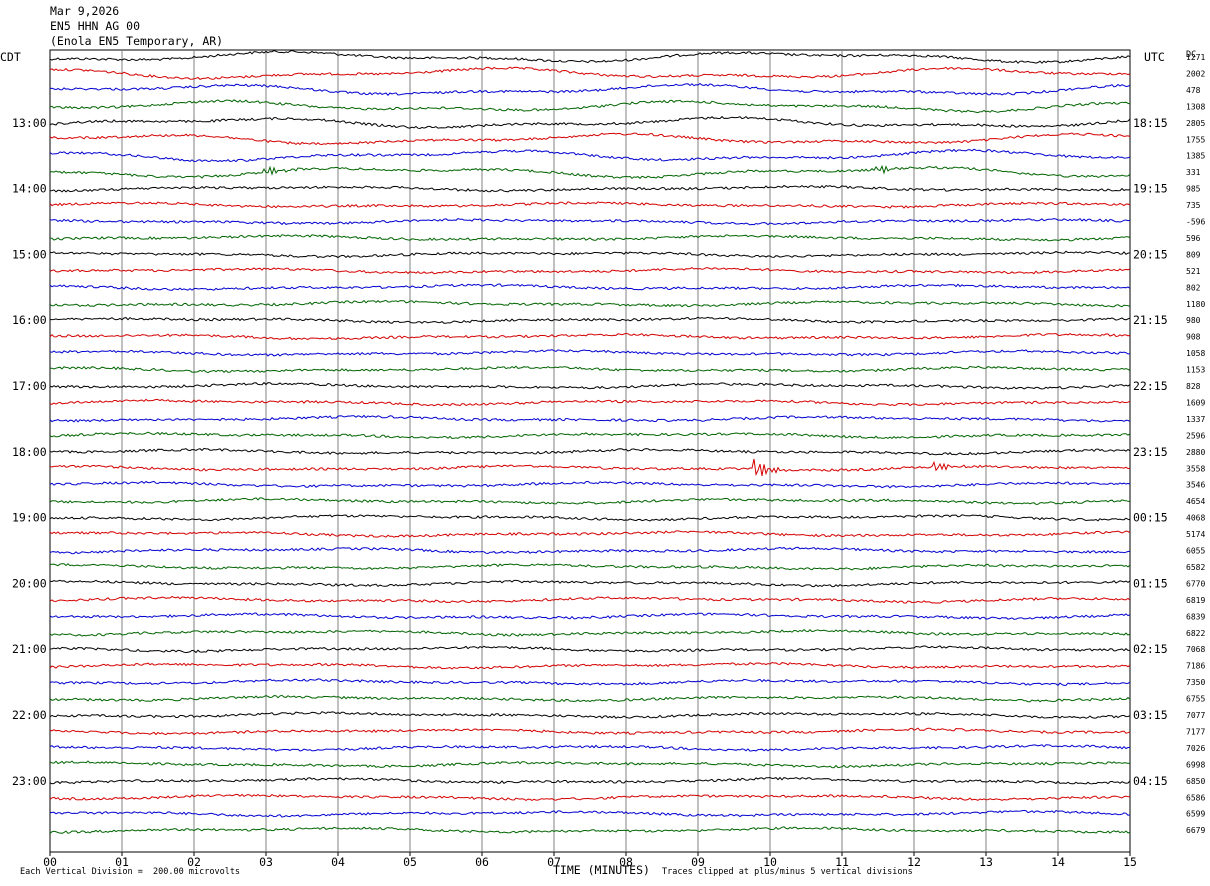 The image size is (1210, 886). What do you see at coordinates (95, 26) in the screenshot?
I see `header-station: EN5 HHN AG 00` at bounding box center [95, 26].